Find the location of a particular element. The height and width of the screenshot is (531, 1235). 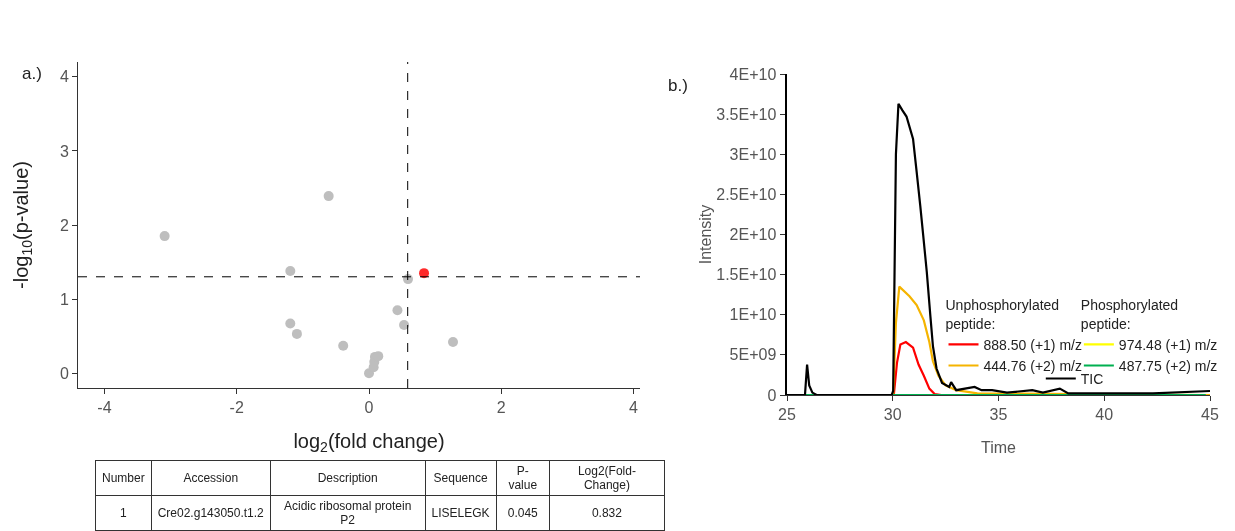

text: 1 is located at coordinates (123, 513).